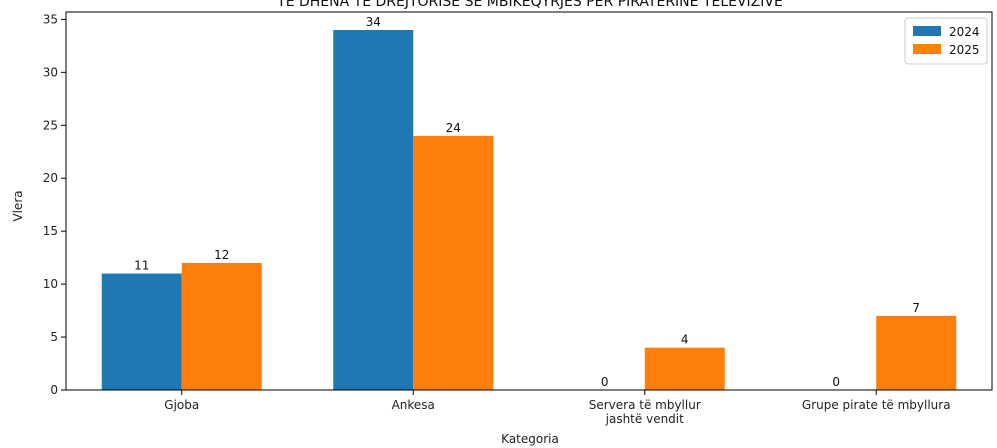 The width and height of the screenshot is (997, 448). What do you see at coordinates (413, 405) in the screenshot?
I see `x-tick-label-1: Ankesa` at bounding box center [413, 405].